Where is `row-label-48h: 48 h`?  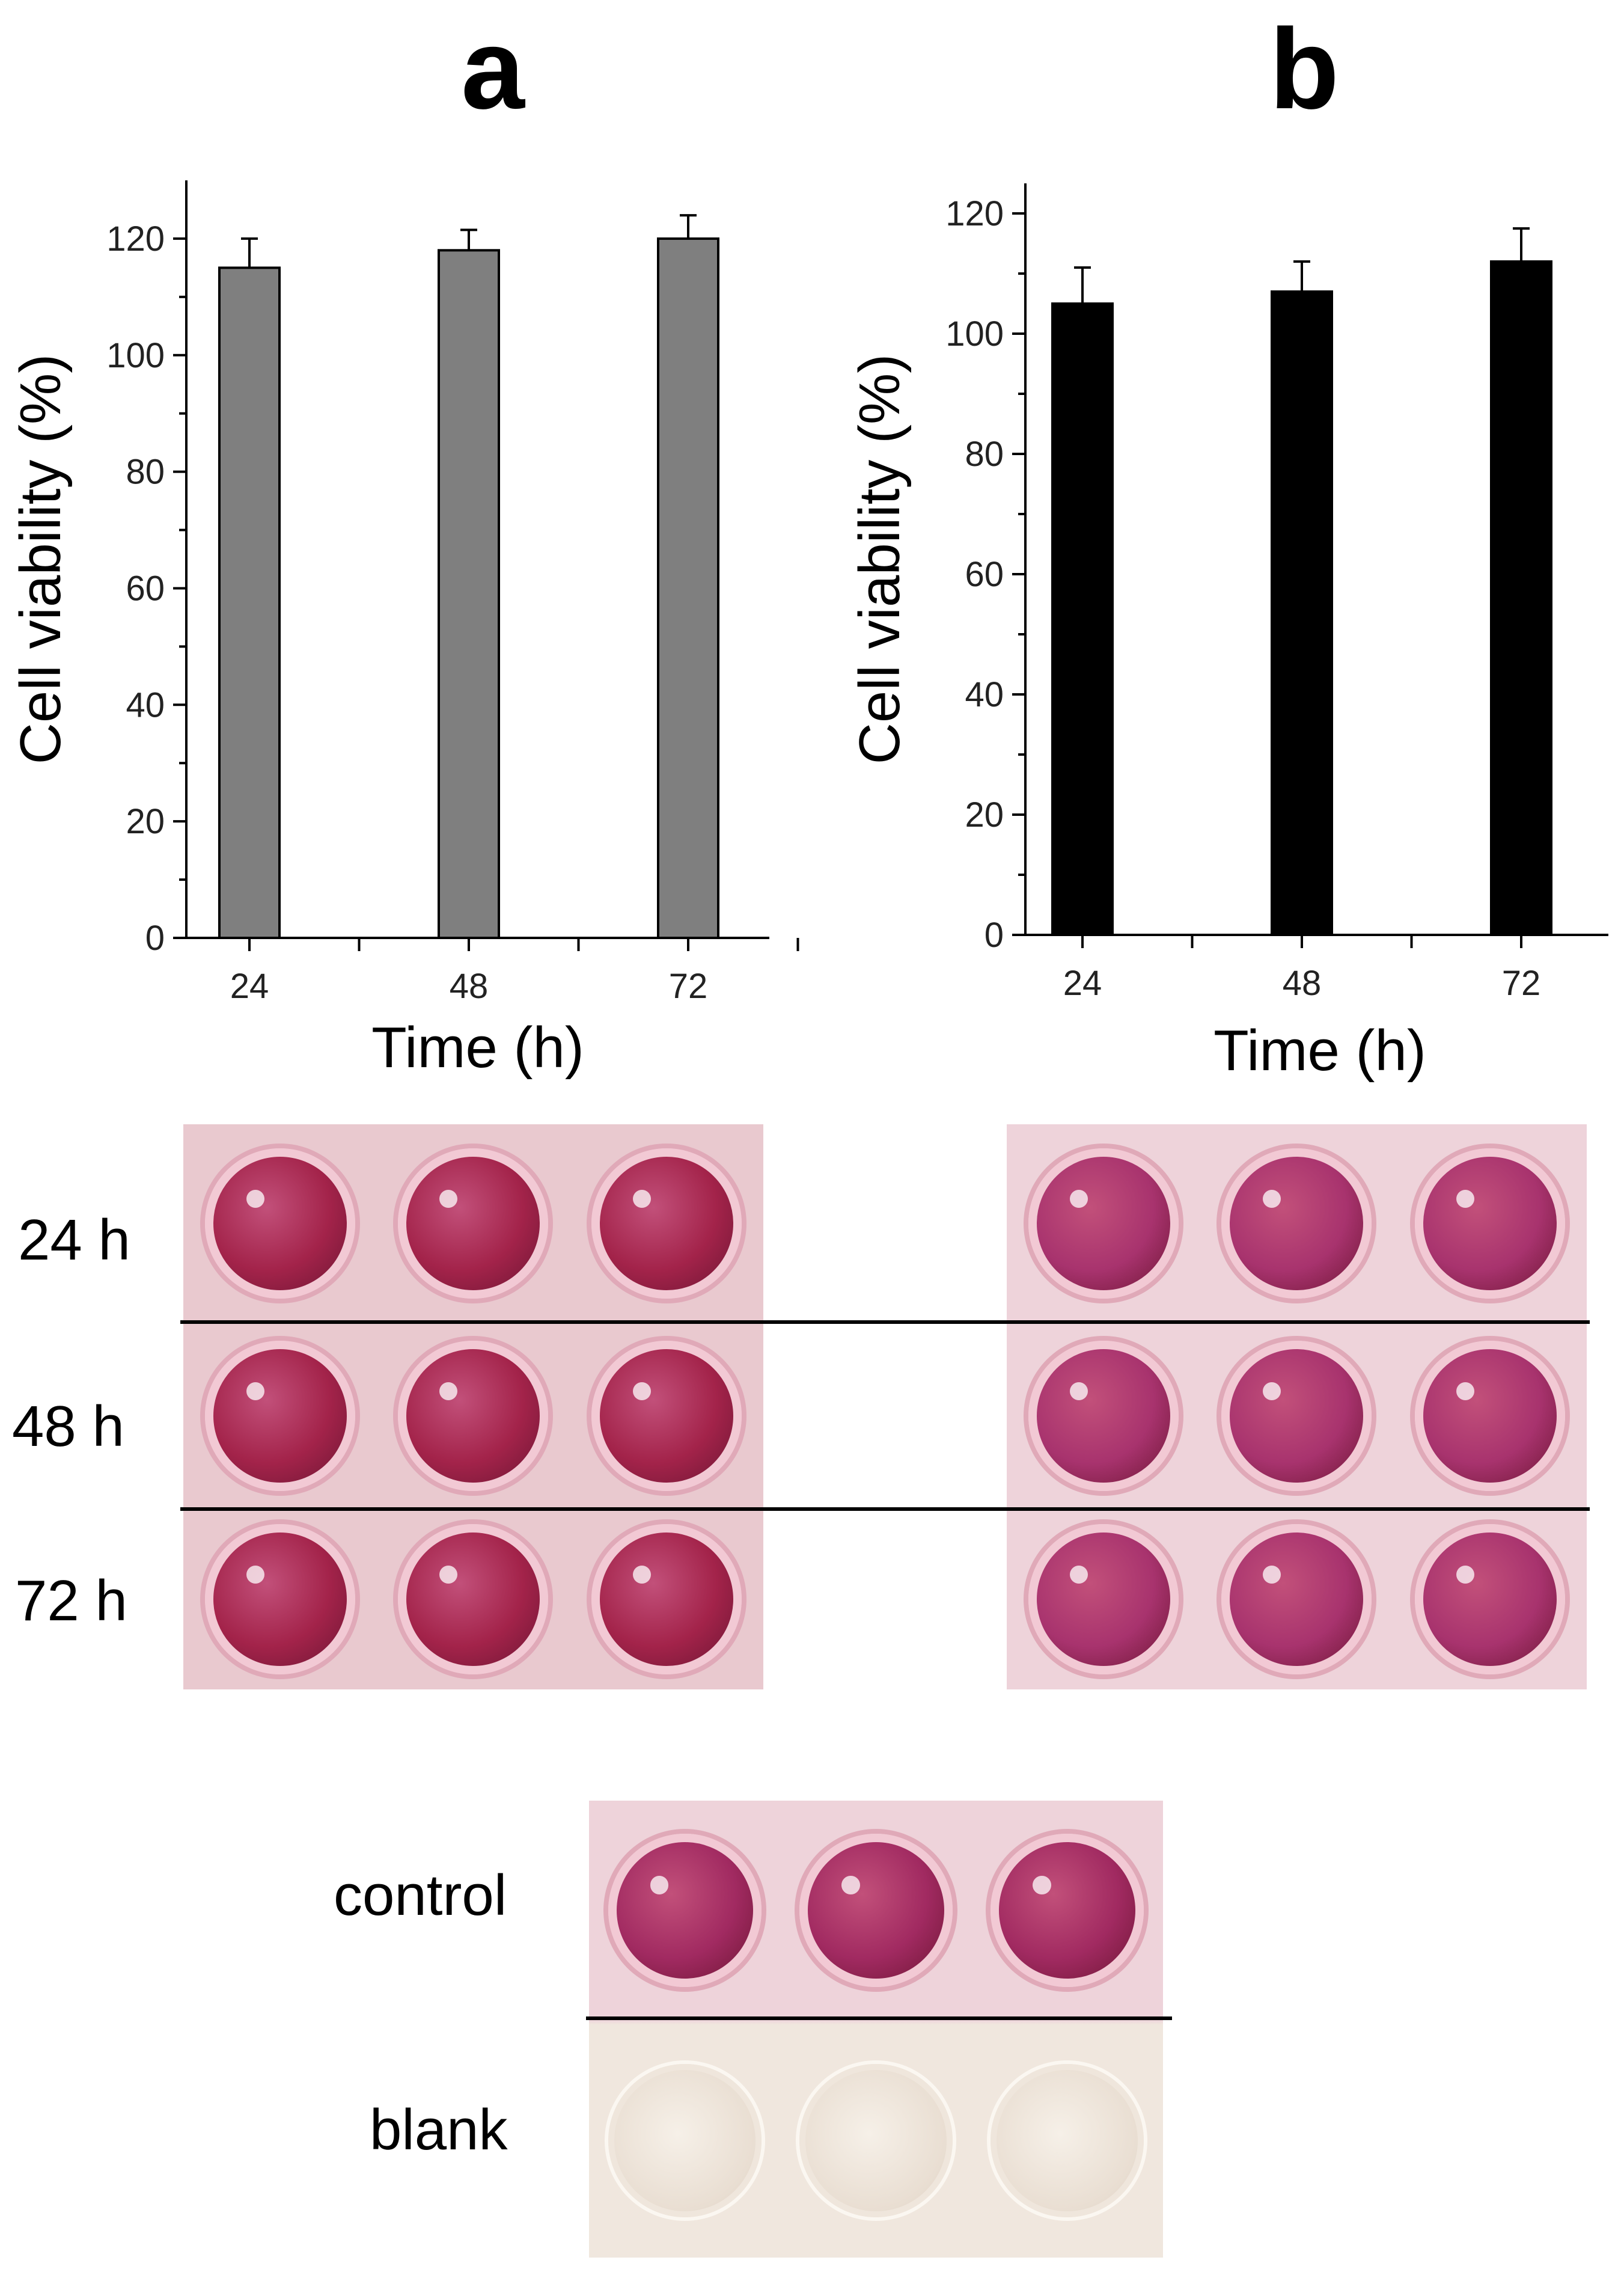 row-label-48h: 48 h is located at coordinates (68, 1427).